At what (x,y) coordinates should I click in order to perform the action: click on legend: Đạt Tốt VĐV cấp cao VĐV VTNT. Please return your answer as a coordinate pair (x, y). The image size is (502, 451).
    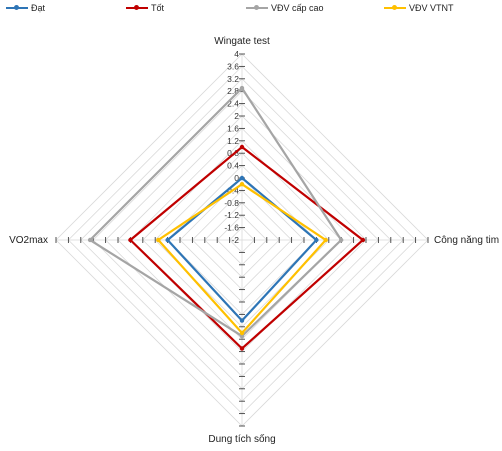
    Looking at the image, I should click on (251, 11).